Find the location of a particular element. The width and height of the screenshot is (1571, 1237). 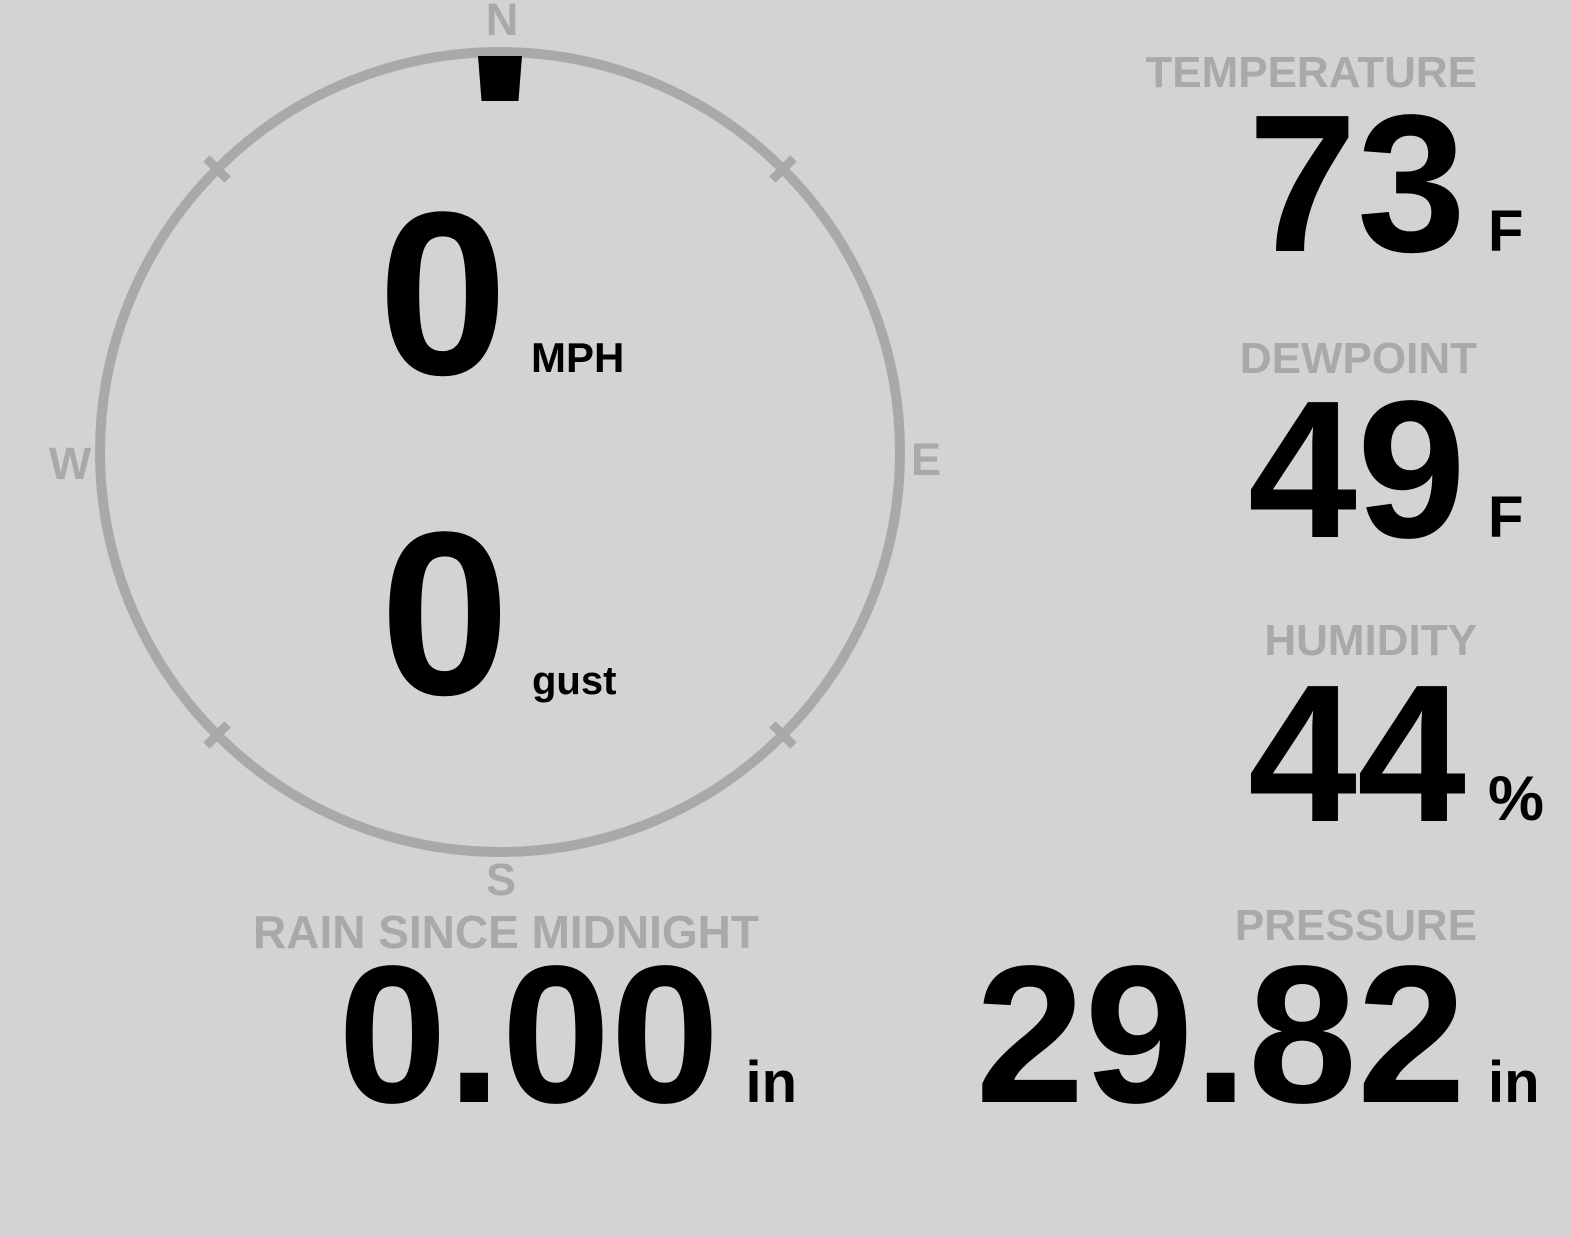

wind-speed-unit: MPH is located at coordinates (578, 357).